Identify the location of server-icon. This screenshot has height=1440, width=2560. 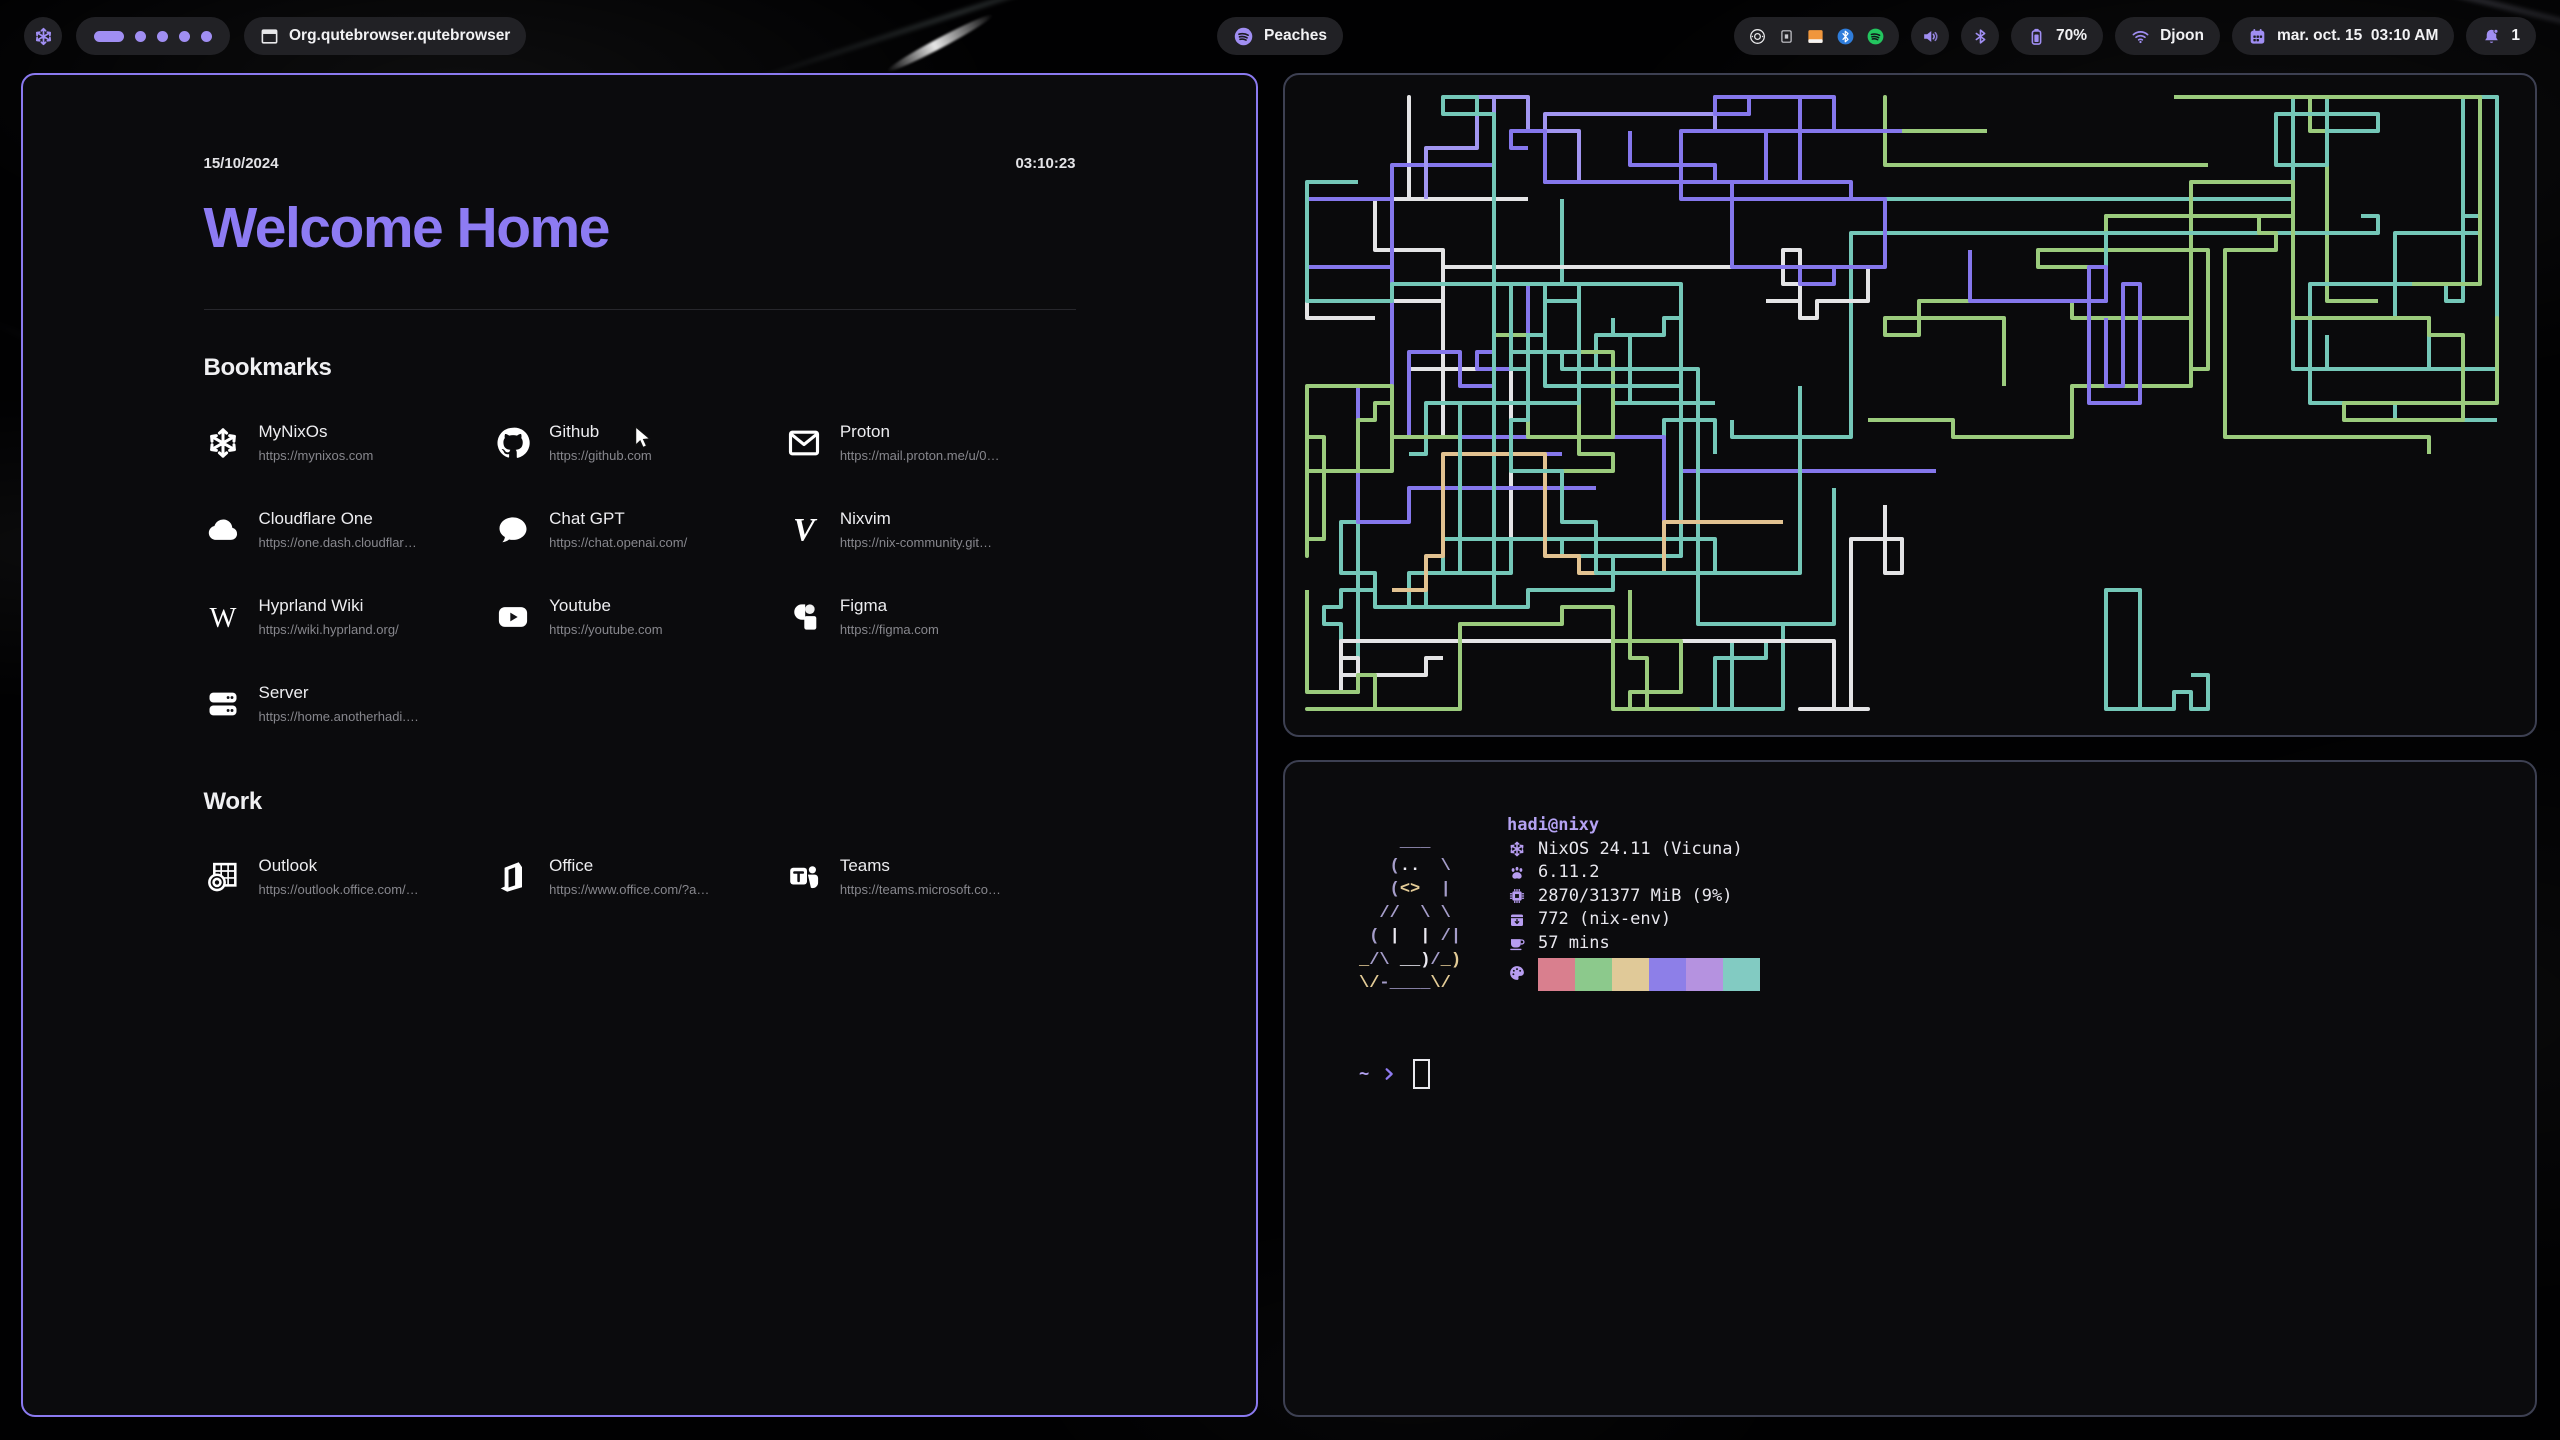
(223, 704).